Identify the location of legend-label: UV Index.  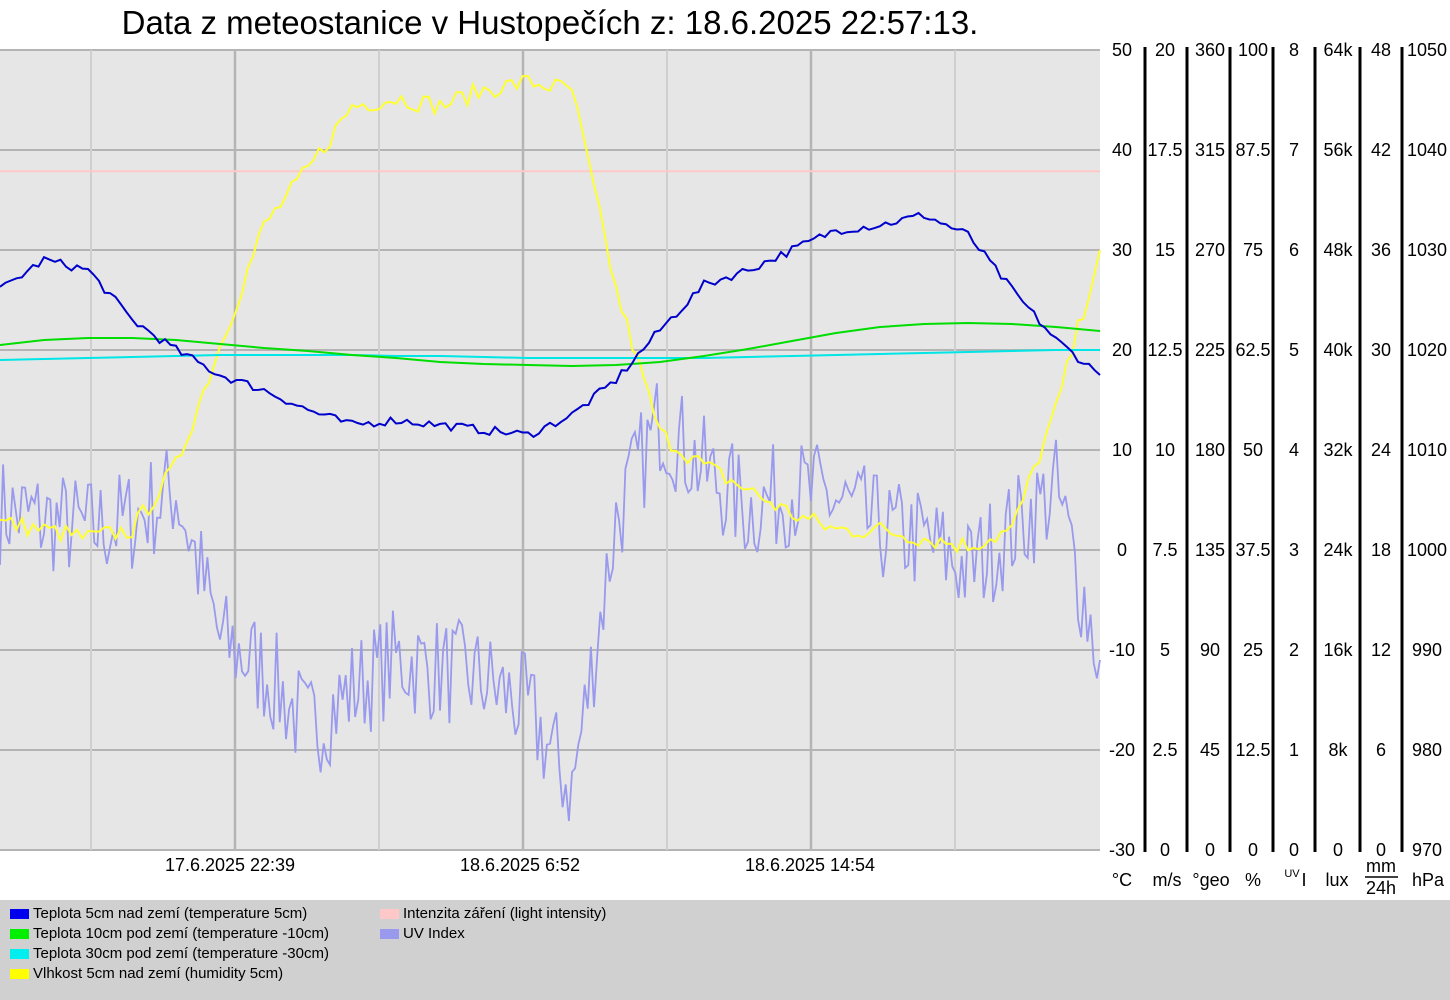
(434, 933).